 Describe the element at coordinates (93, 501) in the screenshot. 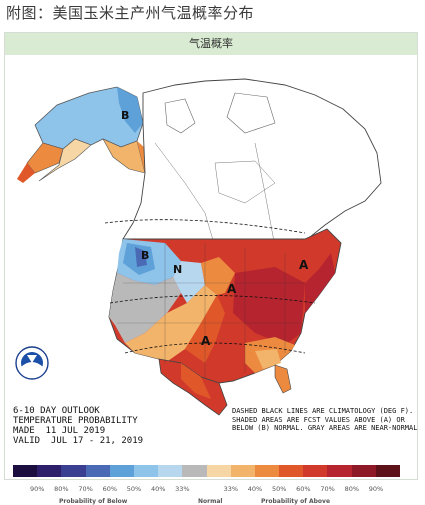

I see `below-category-title: Probability of Below` at that location.